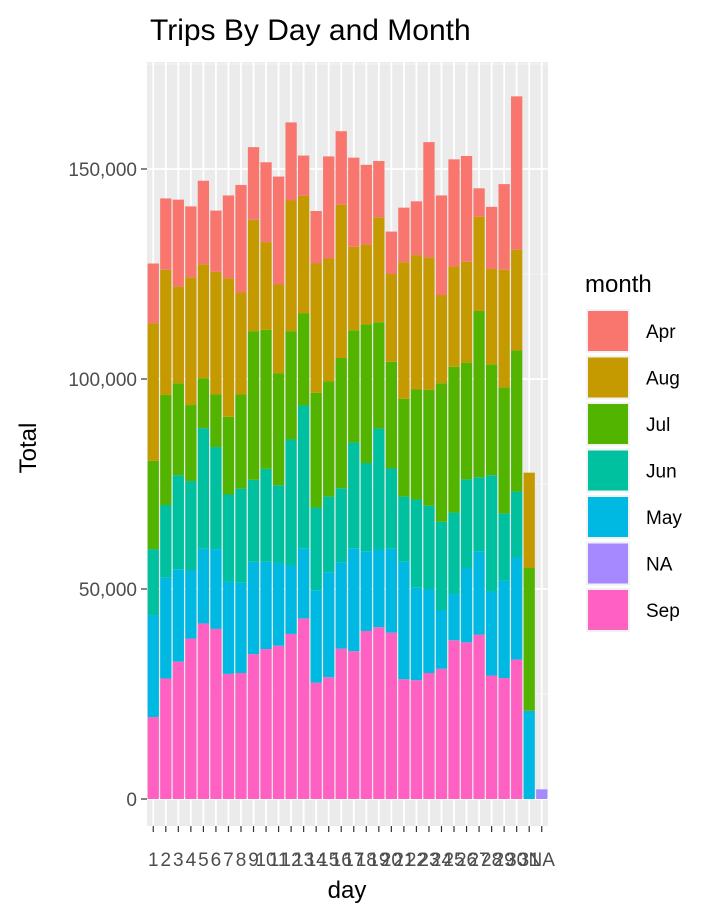 The width and height of the screenshot is (720, 921). Describe the element at coordinates (454, 719) in the screenshot. I see `bar-day-25-sep` at that location.